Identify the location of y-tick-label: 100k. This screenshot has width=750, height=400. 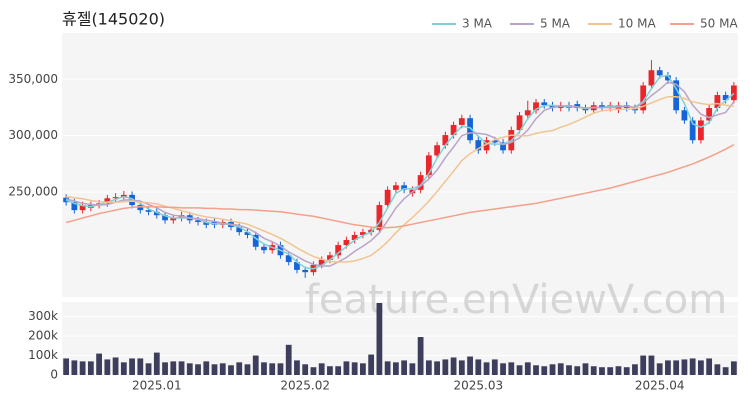
(43, 355).